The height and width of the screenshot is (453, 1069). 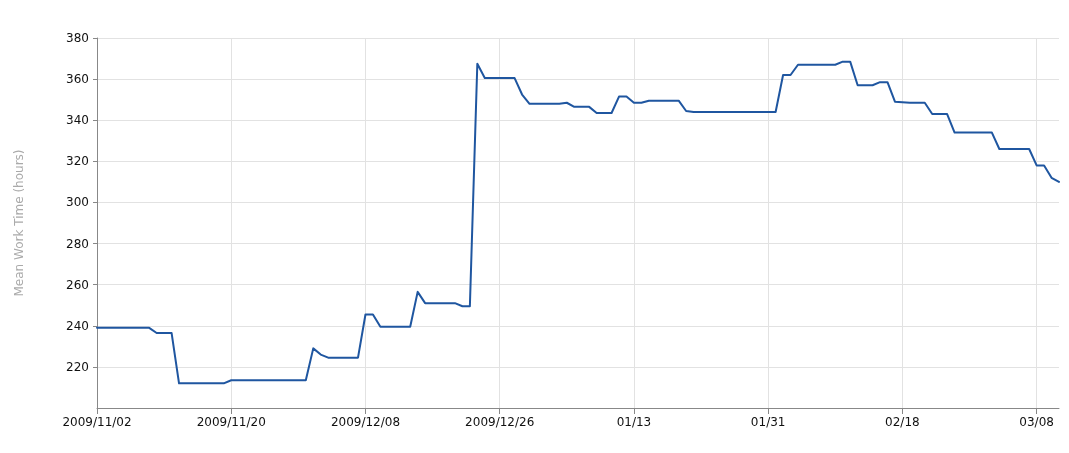 I want to click on y-tick-label: 360, so click(x=77, y=79).